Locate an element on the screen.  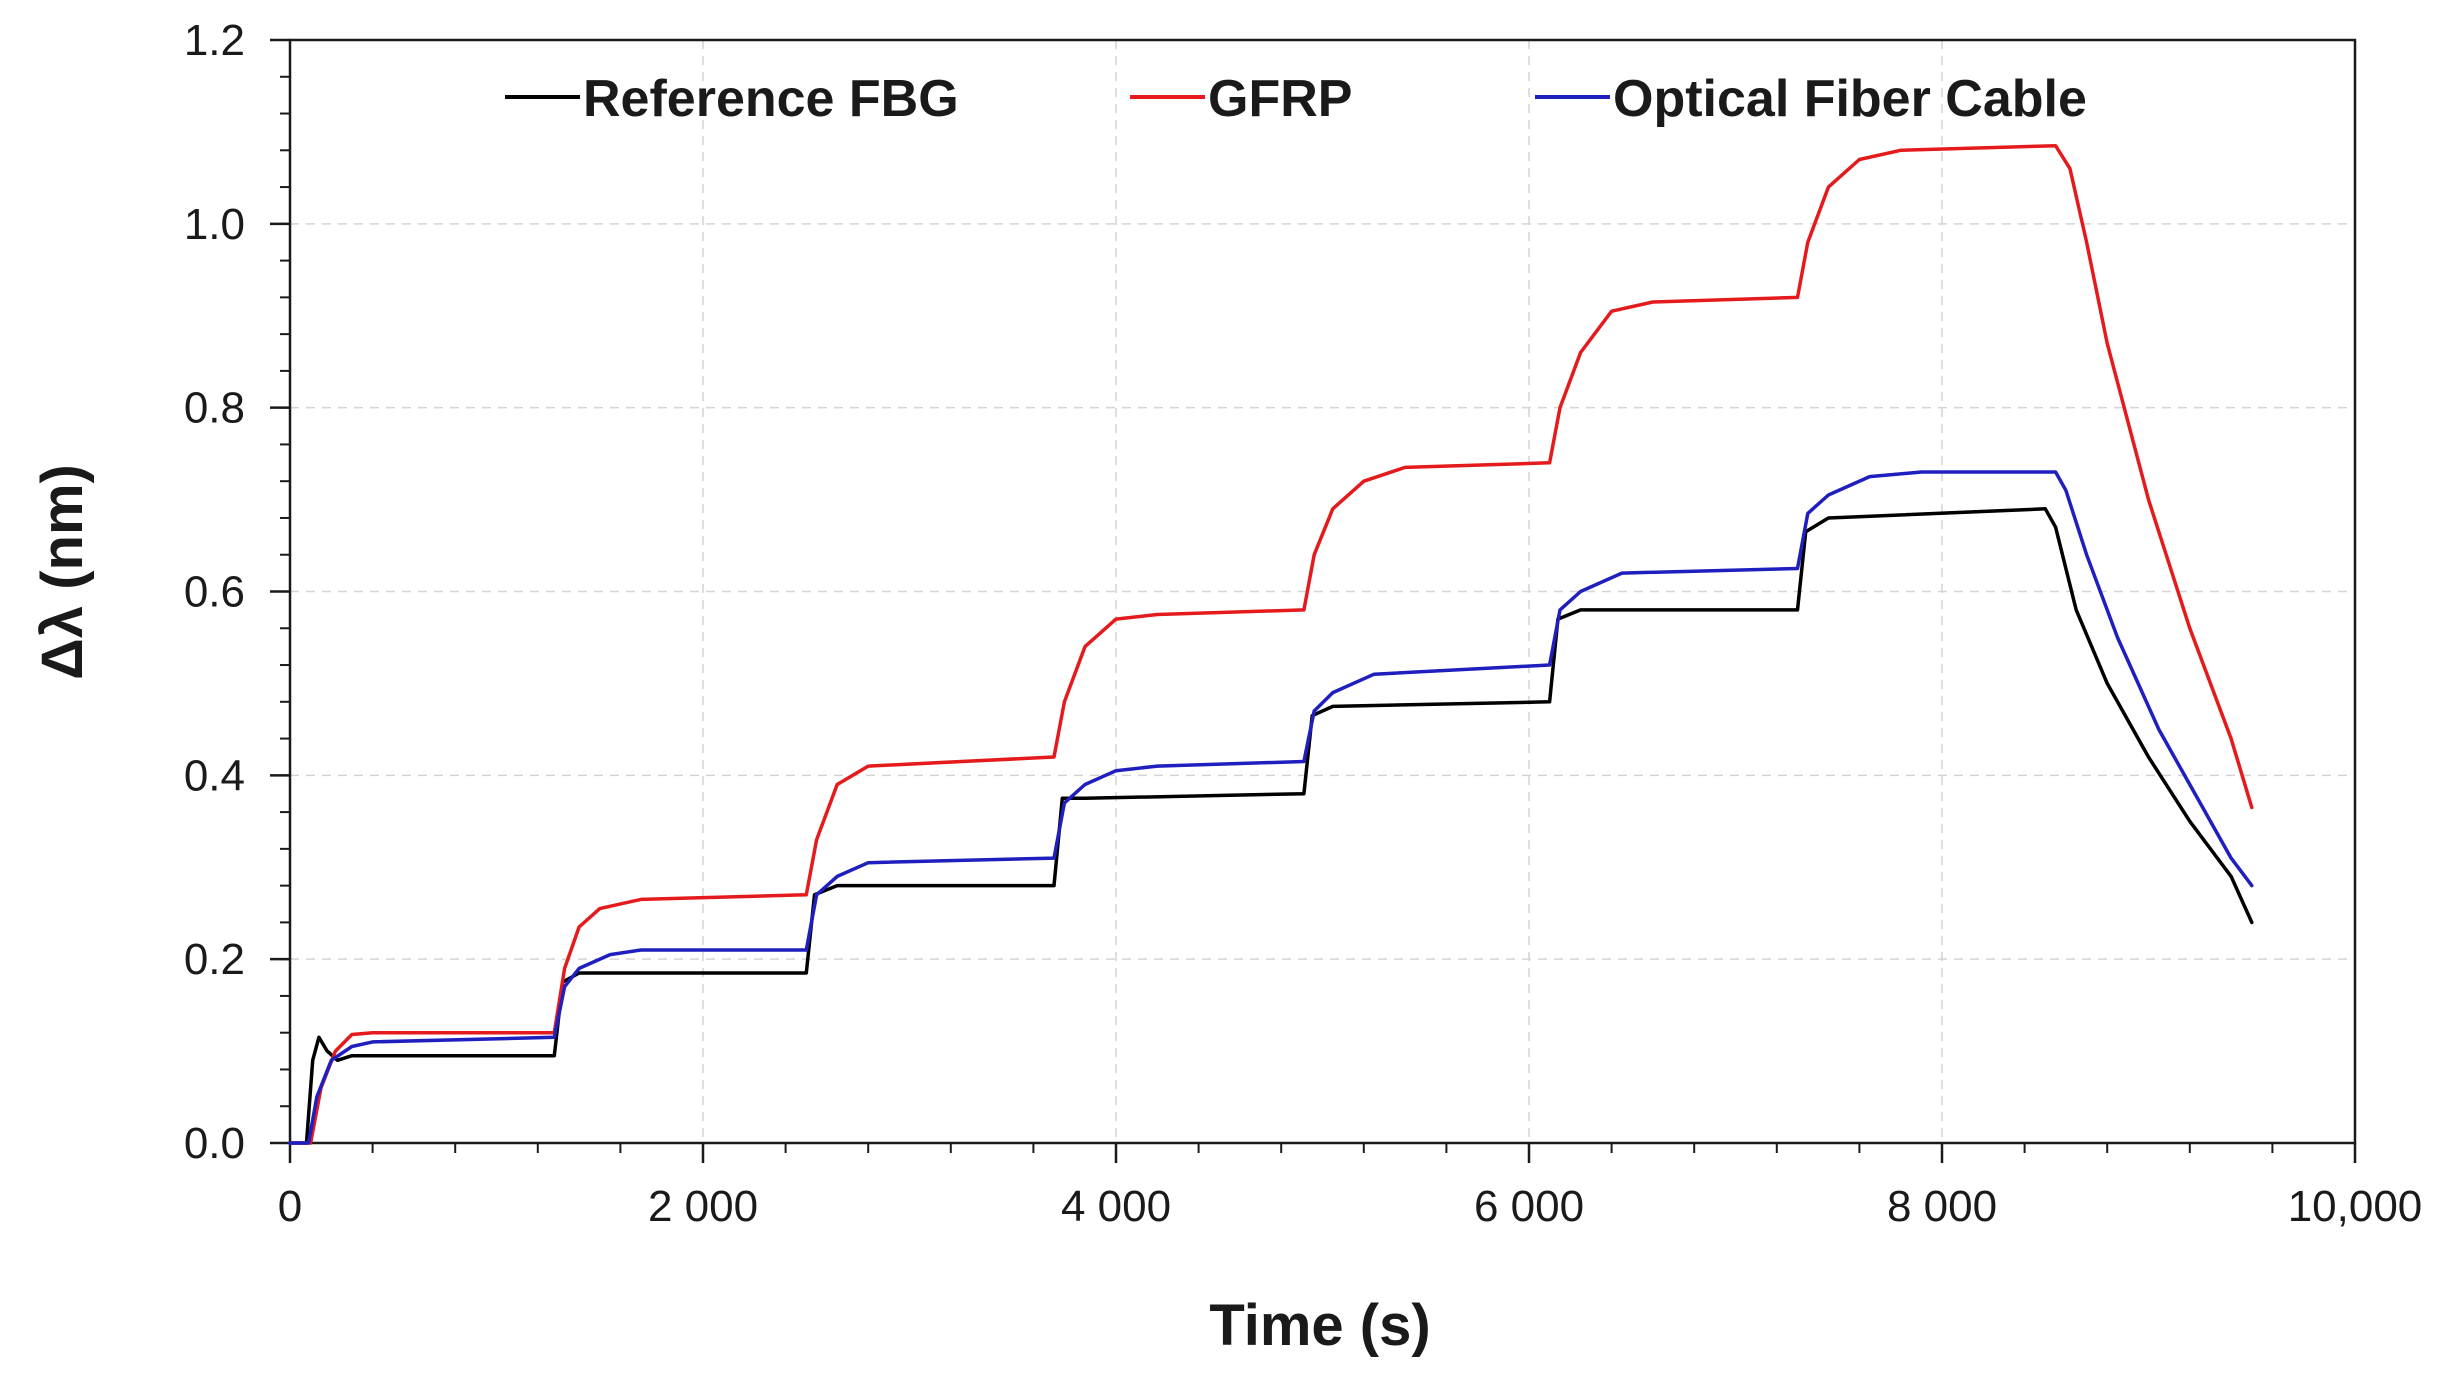
x-tick-label: 6 000 is located at coordinates (1529, 1206).